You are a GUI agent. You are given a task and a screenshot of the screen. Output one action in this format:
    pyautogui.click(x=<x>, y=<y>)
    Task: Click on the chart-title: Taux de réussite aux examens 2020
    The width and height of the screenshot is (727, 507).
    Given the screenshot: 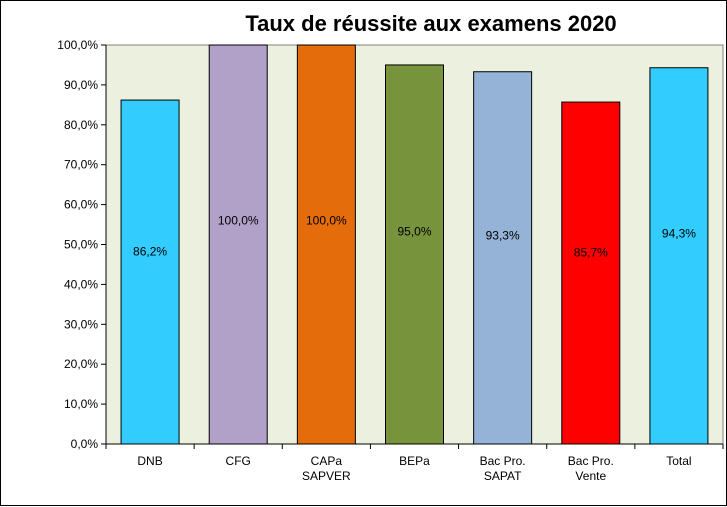 What is the action you would take?
    pyautogui.click(x=430, y=23)
    